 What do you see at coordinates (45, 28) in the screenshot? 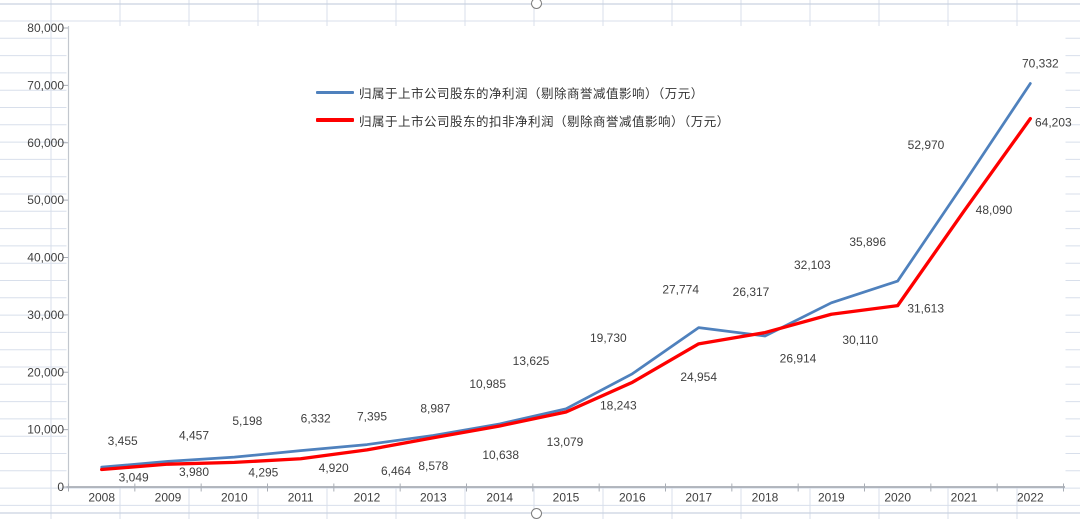
I see `y-axis-tick-label: 80,000` at bounding box center [45, 28].